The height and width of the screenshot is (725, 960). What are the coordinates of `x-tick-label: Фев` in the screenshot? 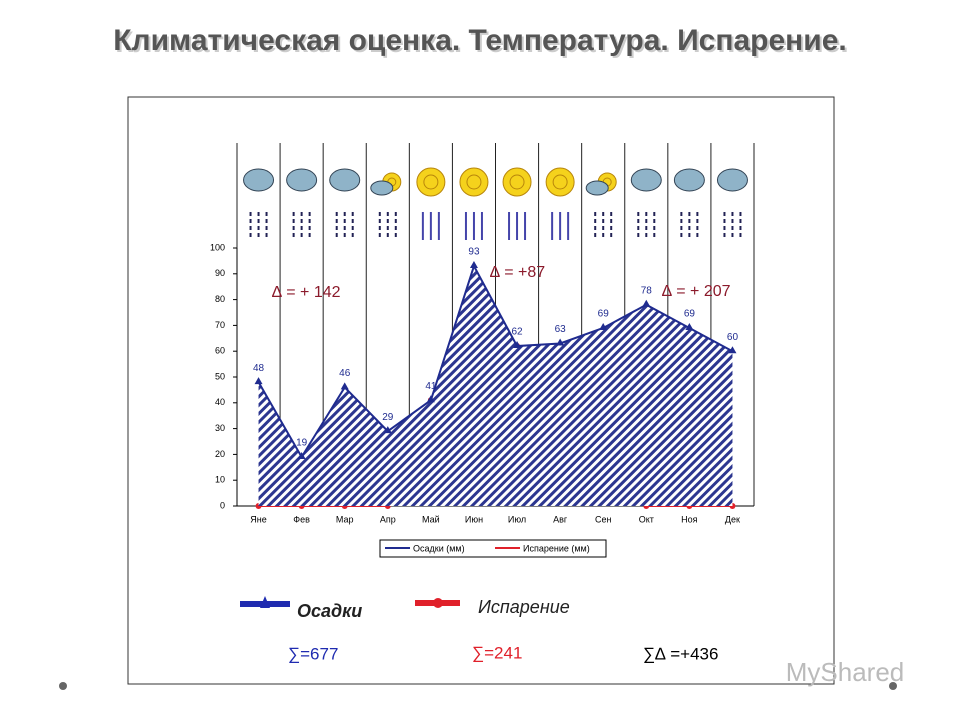 It's located at (301, 519).